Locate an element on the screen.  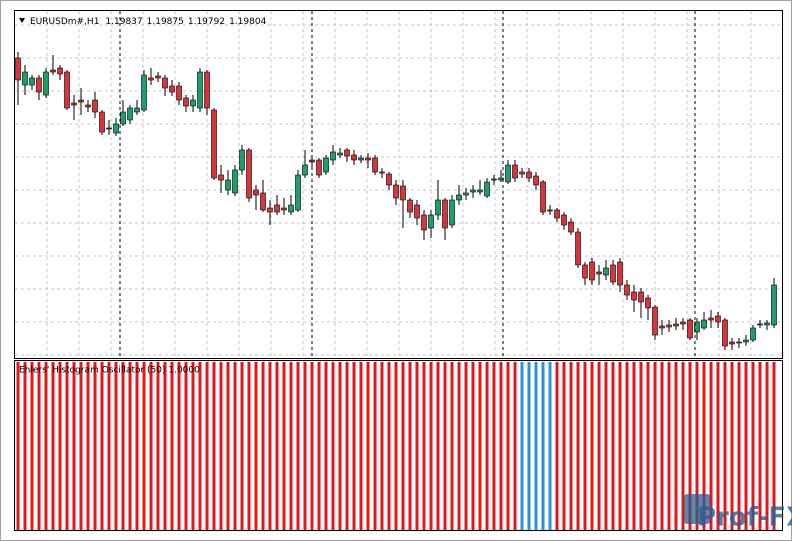
quote-value: 1.19837 is located at coordinates (123, 22).